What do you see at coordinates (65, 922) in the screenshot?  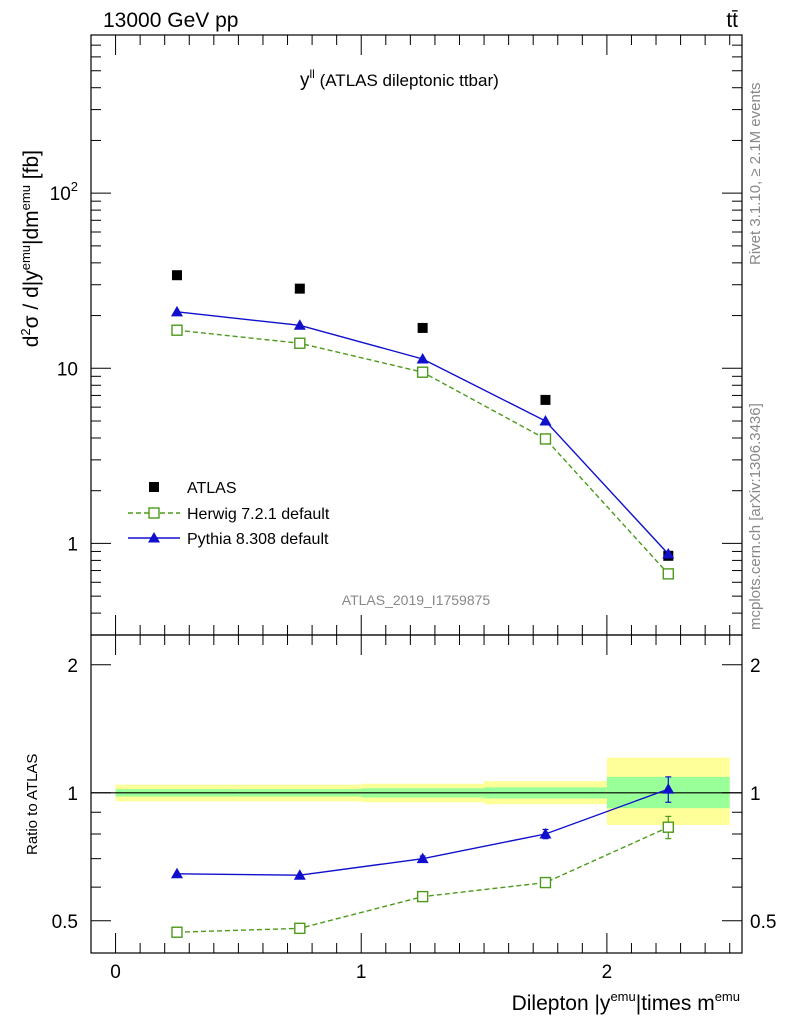 I see `ratio-y-tick-label-left: 0.5` at bounding box center [65, 922].